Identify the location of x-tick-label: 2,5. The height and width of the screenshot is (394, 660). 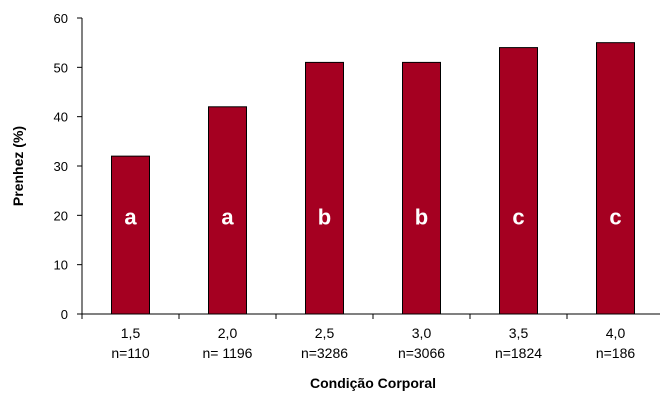
(325, 333).